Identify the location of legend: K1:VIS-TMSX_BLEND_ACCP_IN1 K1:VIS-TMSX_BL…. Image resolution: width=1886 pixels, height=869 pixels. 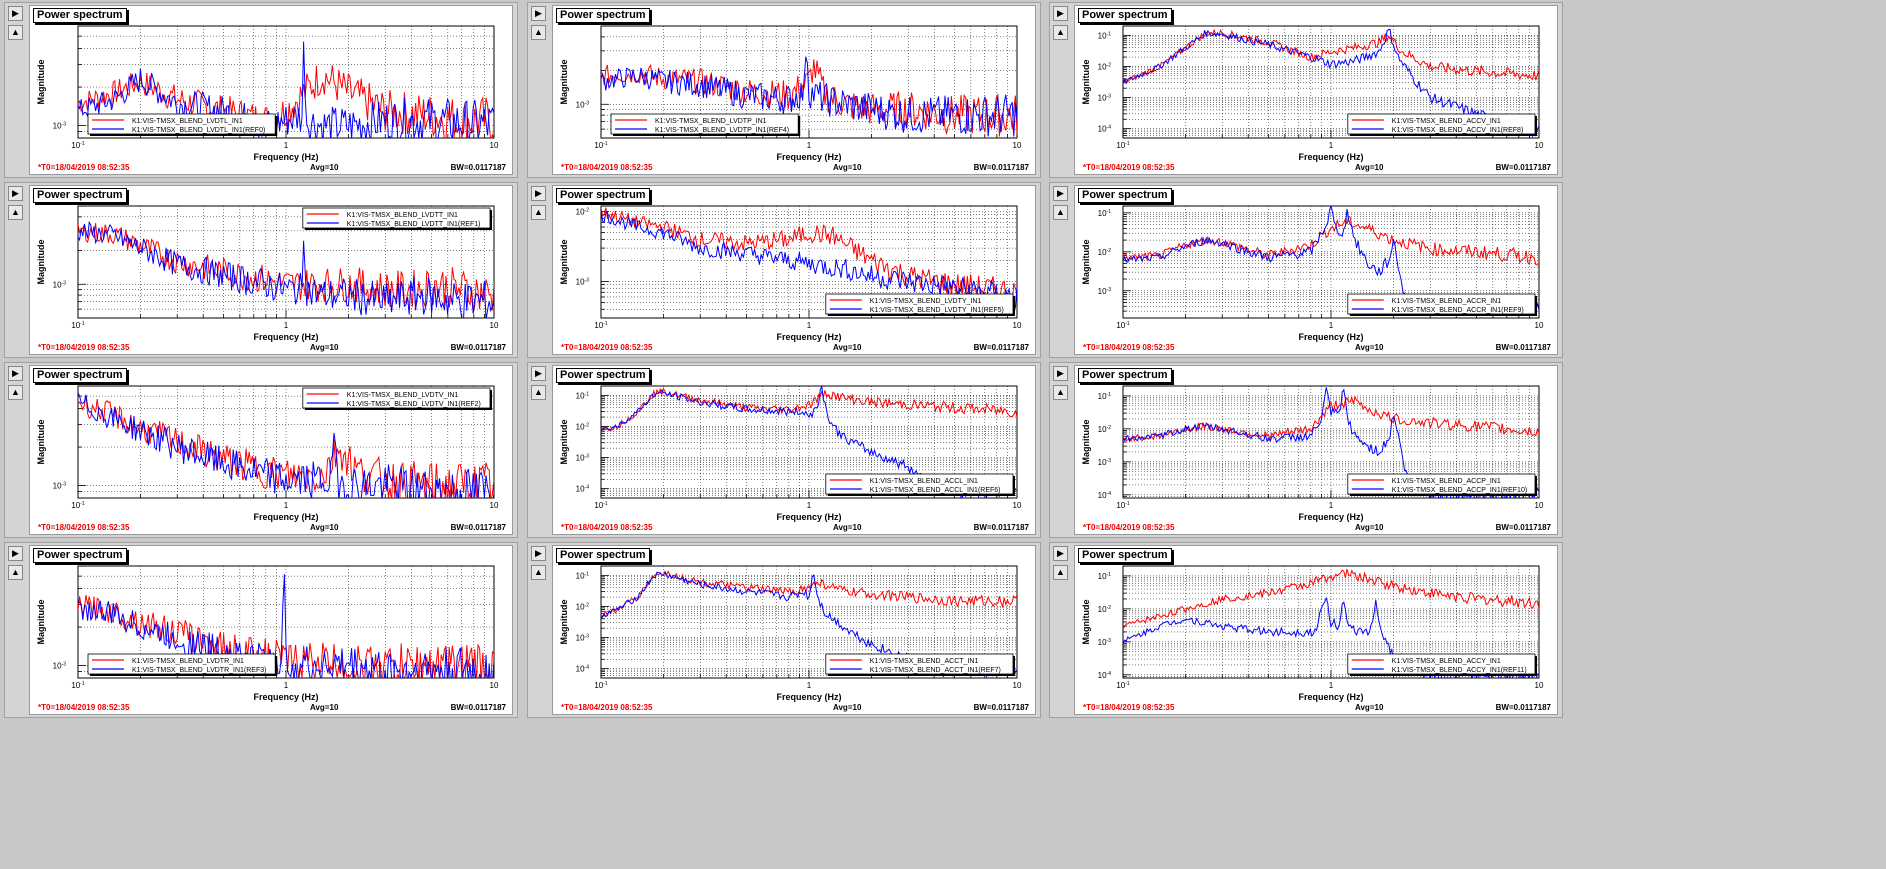
(1442, 484).